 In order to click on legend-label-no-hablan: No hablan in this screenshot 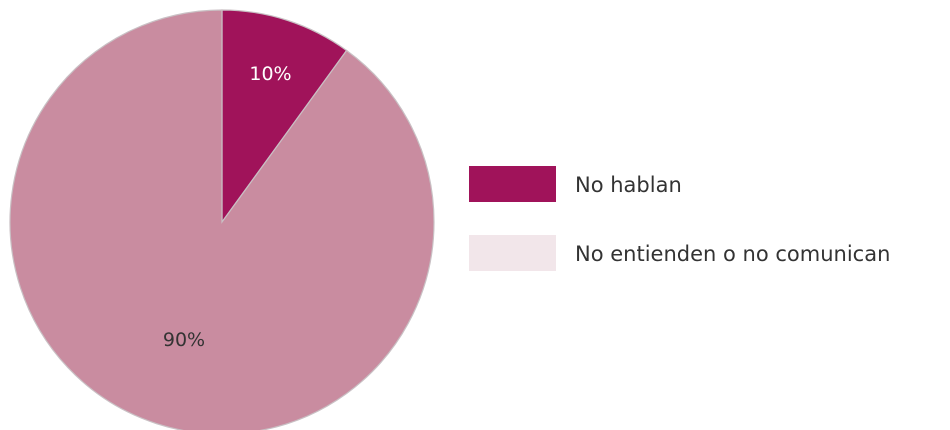, I will do `click(628, 185)`.